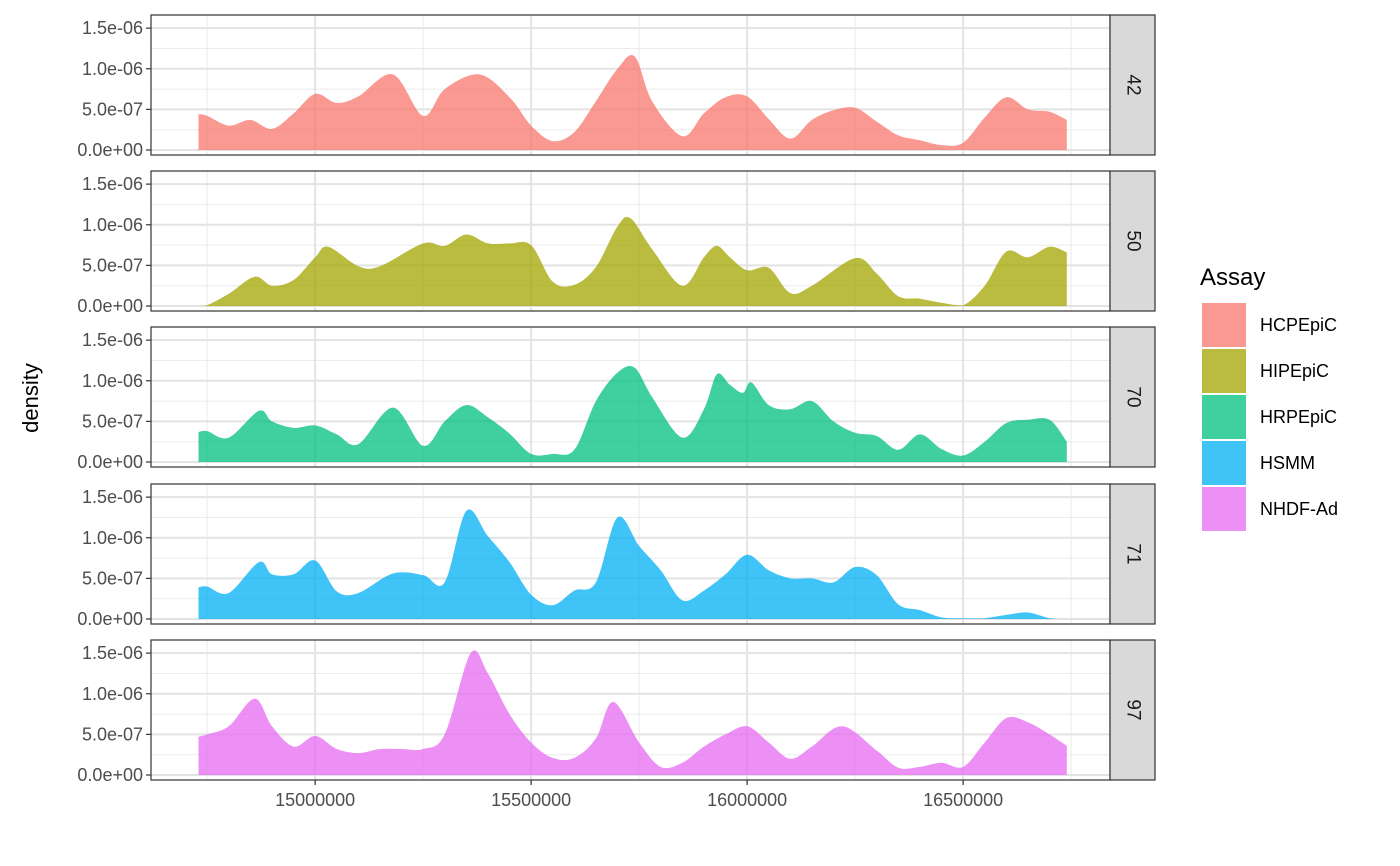 The height and width of the screenshot is (866, 1400). Describe the element at coordinates (1258, 463) in the screenshot. I see `legend-item-hsmm: HSMM` at that location.